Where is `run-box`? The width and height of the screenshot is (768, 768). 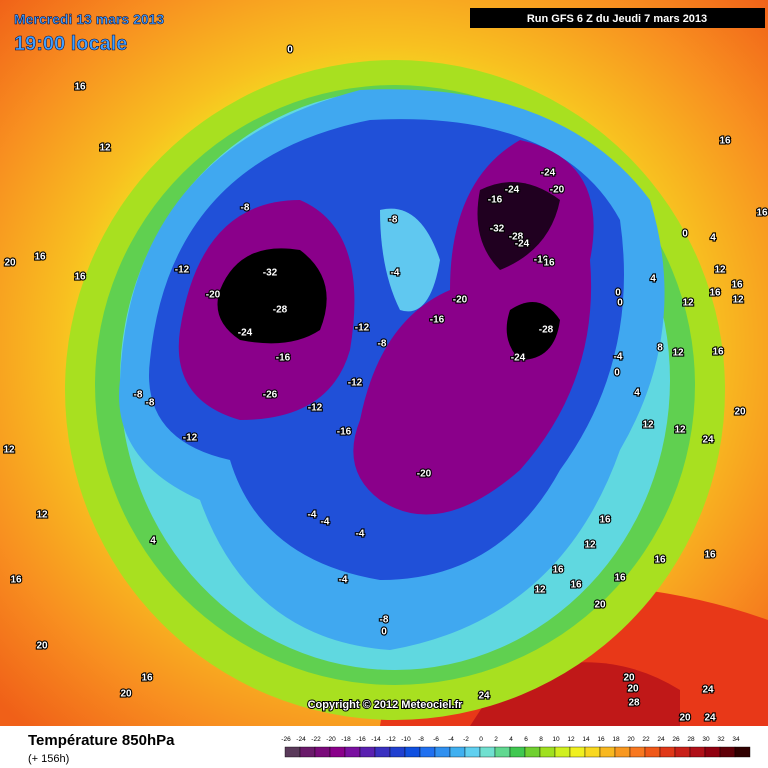 run-box is located at coordinates (617, 18).